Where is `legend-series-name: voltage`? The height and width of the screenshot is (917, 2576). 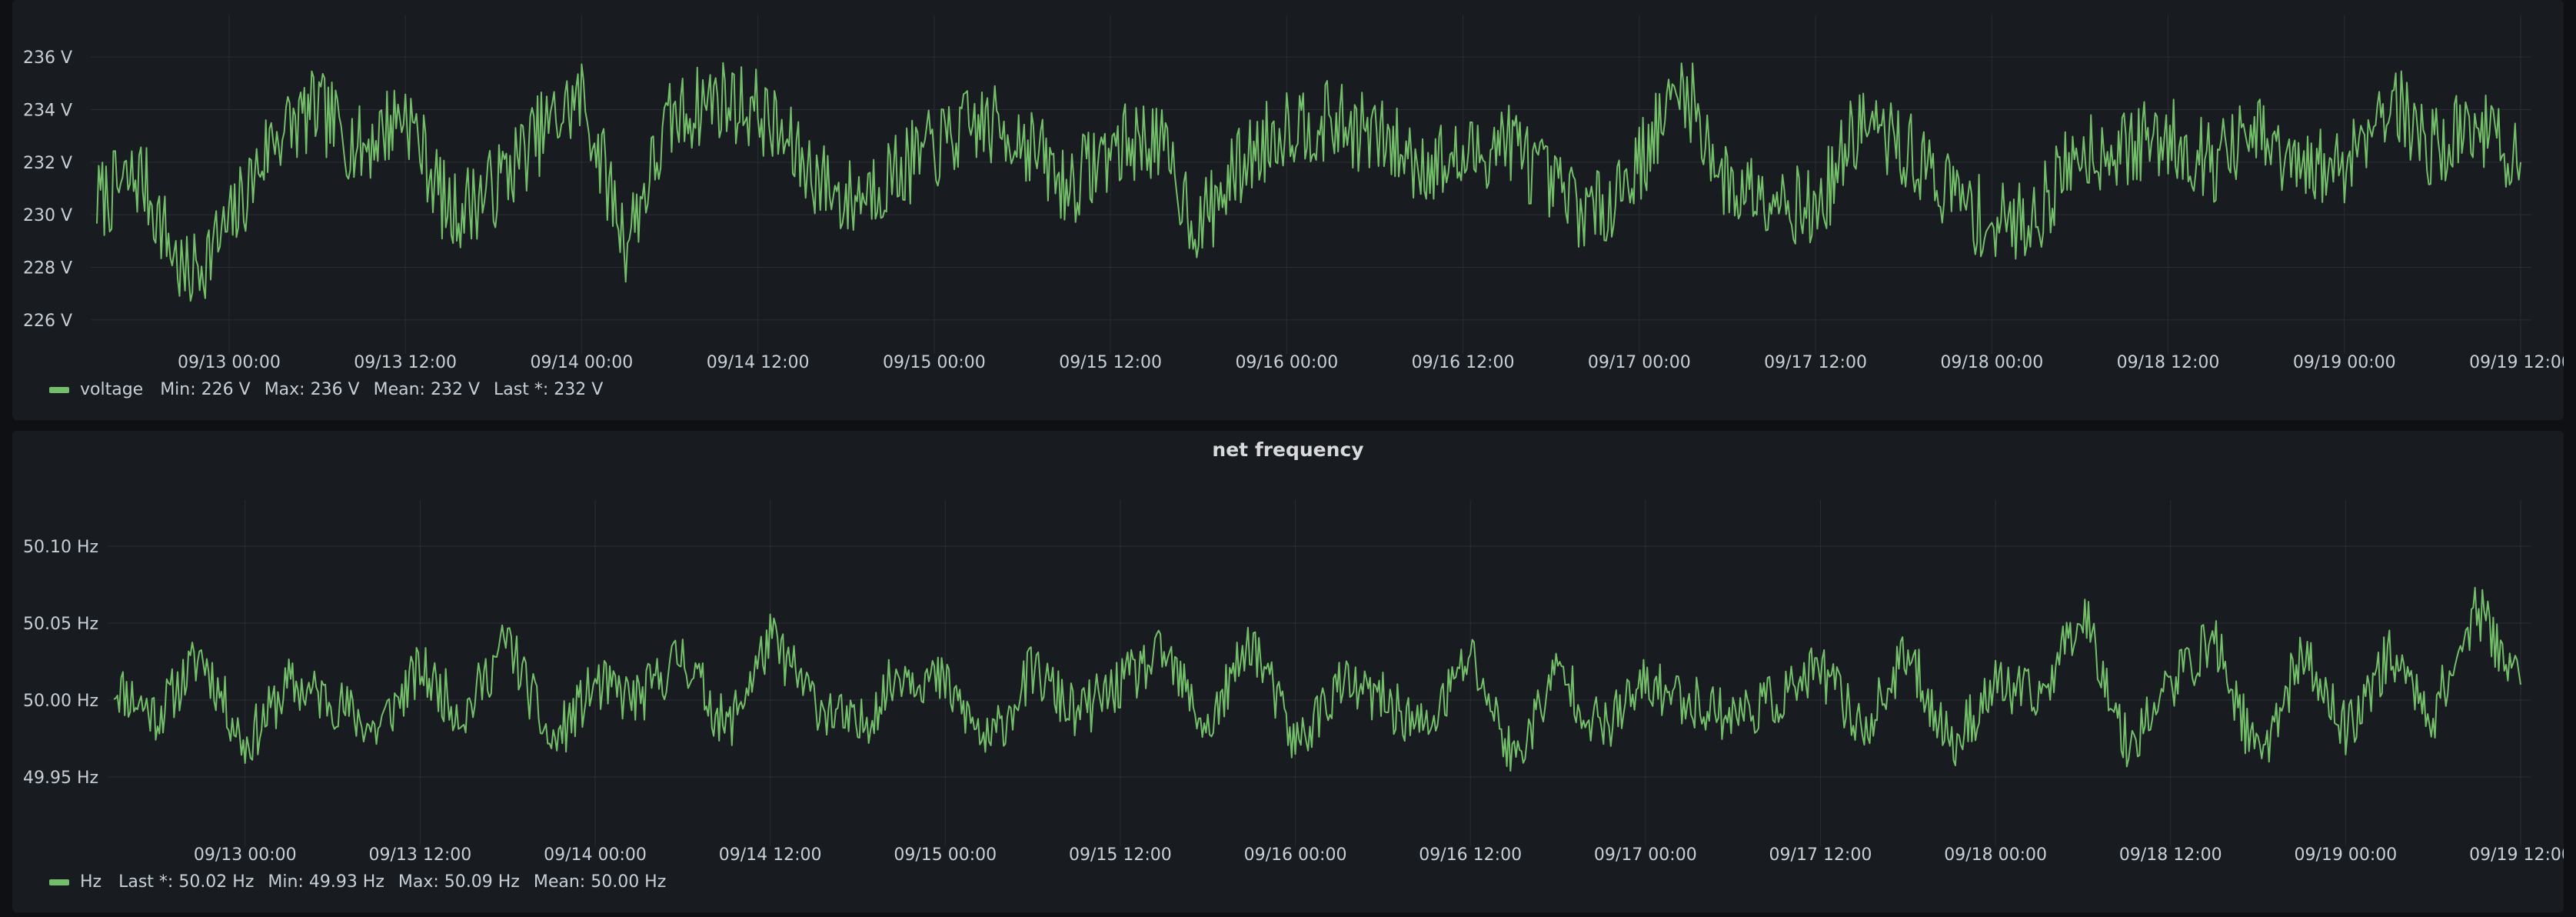 legend-series-name: voltage is located at coordinates (112, 389).